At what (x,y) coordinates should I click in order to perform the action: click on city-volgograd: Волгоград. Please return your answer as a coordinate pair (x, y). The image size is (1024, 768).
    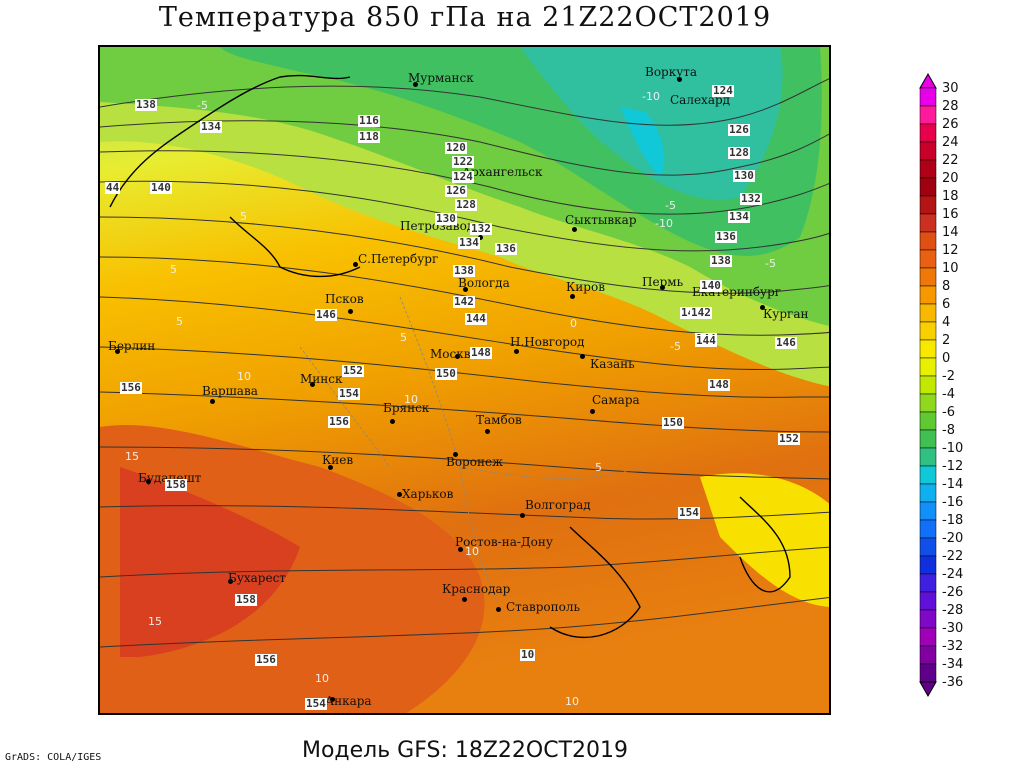
    Looking at the image, I should click on (558, 505).